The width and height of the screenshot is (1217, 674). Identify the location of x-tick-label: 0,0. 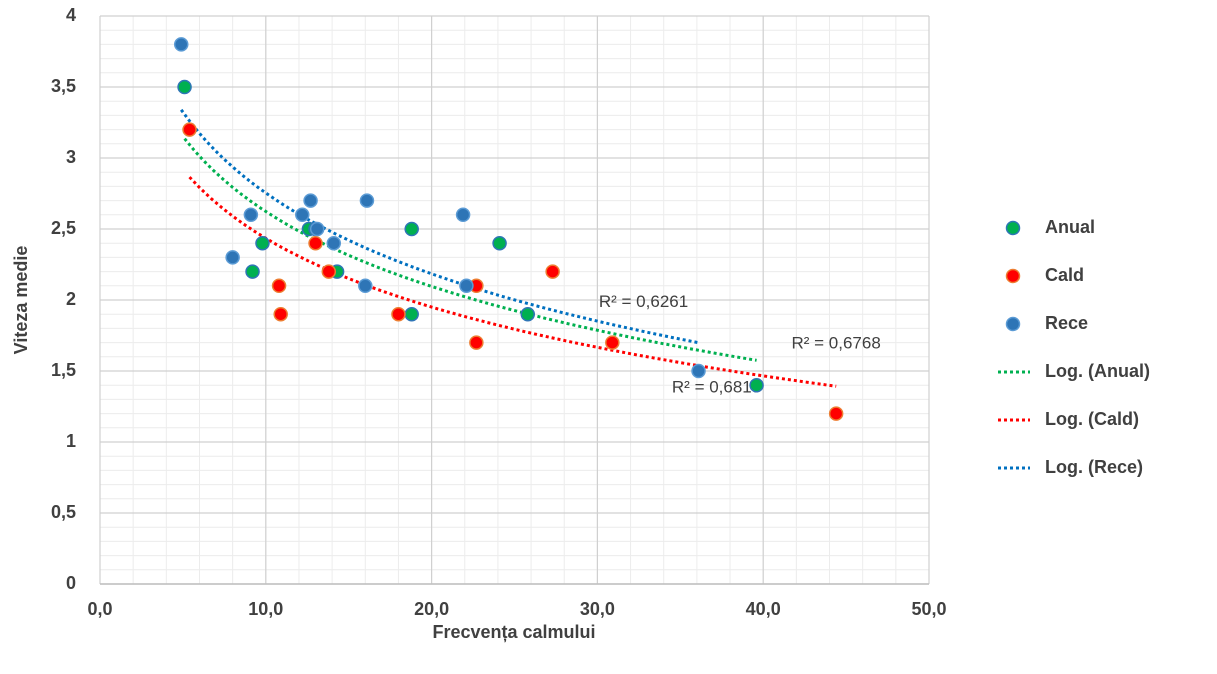
(99, 609).